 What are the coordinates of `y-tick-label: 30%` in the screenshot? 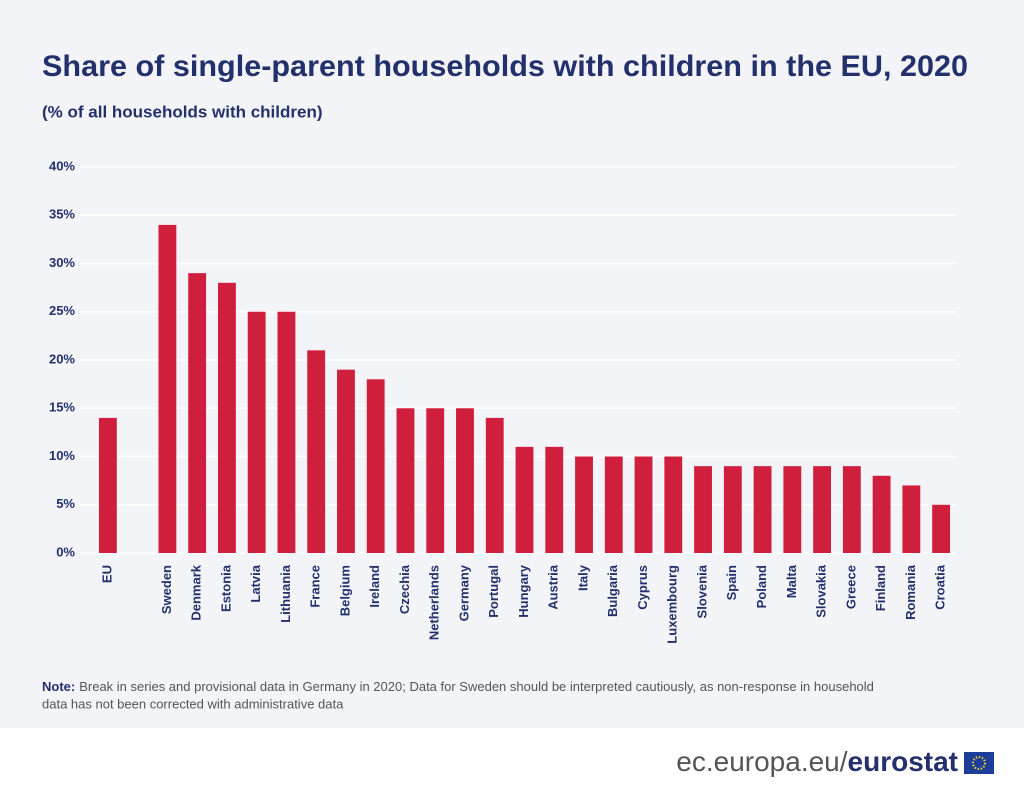 It's located at (62, 262).